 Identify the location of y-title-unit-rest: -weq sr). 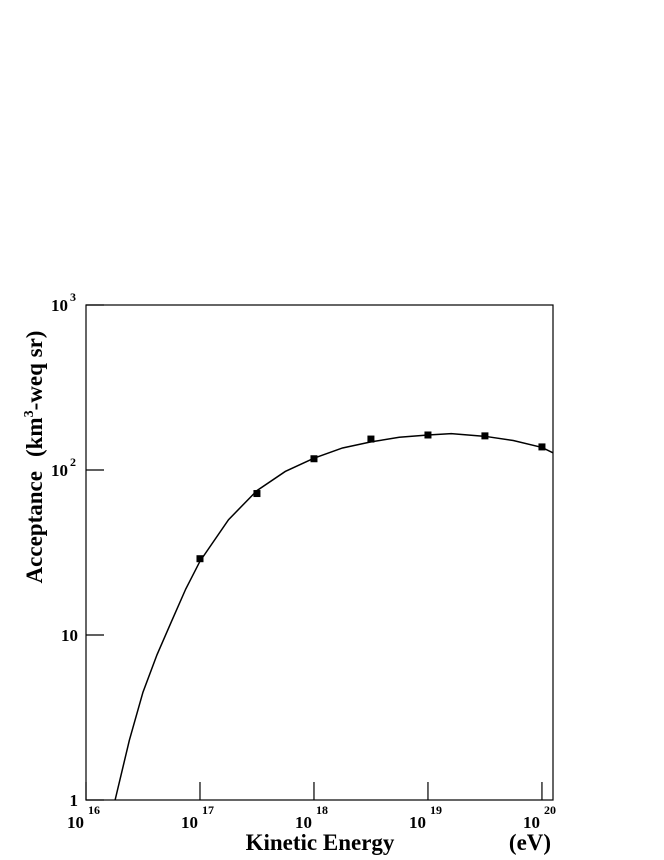
(34, 371).